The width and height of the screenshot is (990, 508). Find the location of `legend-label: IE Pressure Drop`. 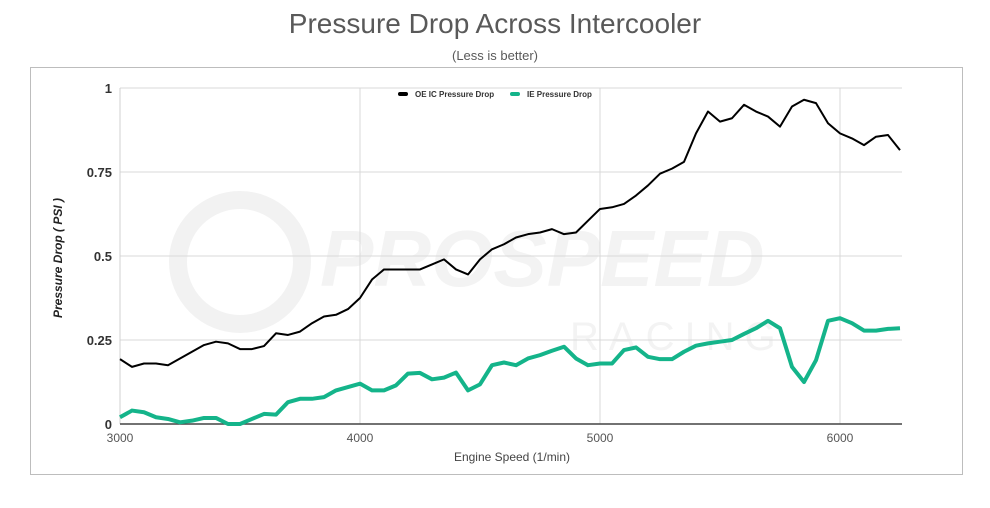

legend-label: IE Pressure Drop is located at coordinates (559, 94).